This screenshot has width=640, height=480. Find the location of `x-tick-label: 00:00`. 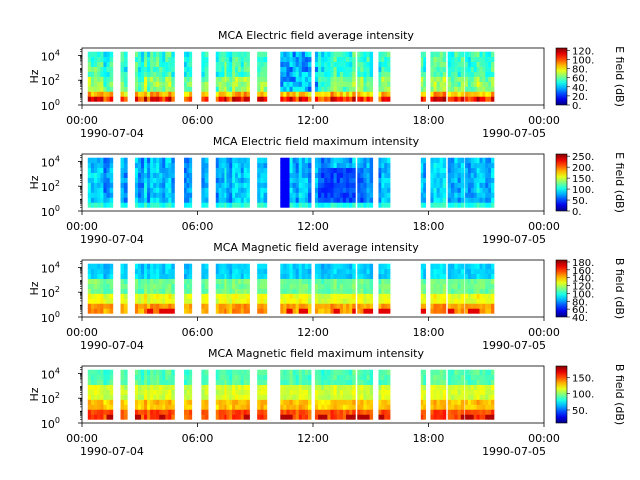

x-tick-label: 00:00 is located at coordinates (82, 226).